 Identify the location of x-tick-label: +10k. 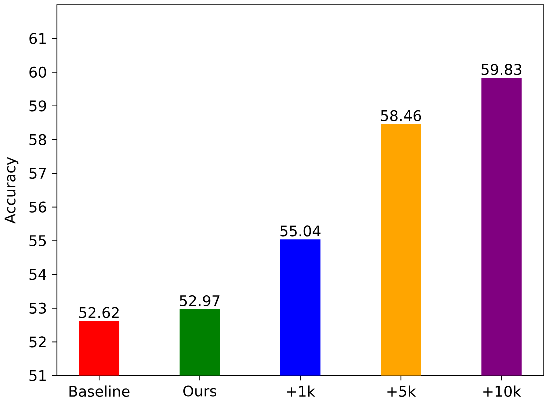
(503, 392).